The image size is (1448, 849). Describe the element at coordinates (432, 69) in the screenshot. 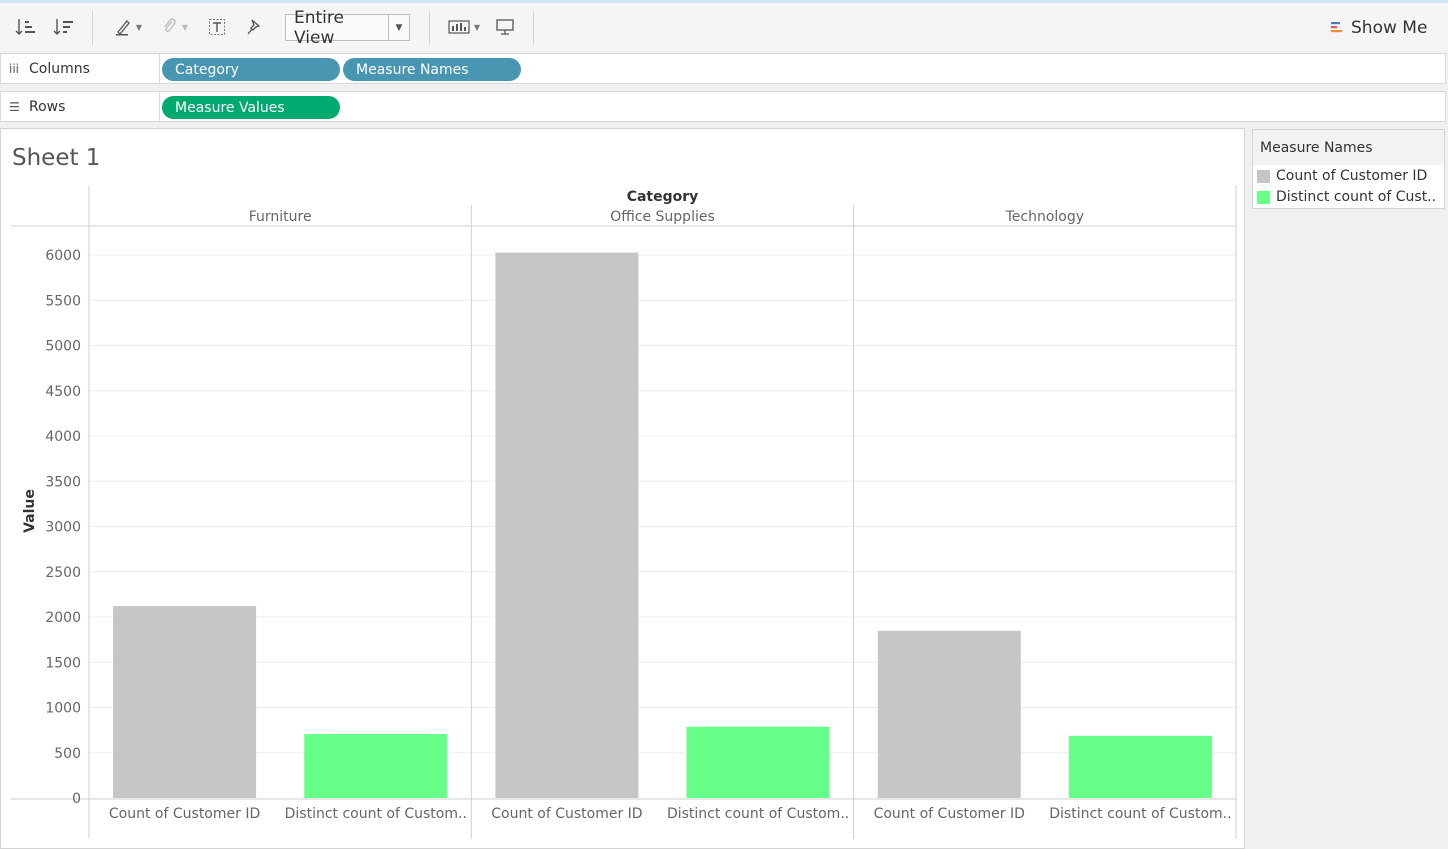

I see `pill-measure-names: Measure Names` at that location.